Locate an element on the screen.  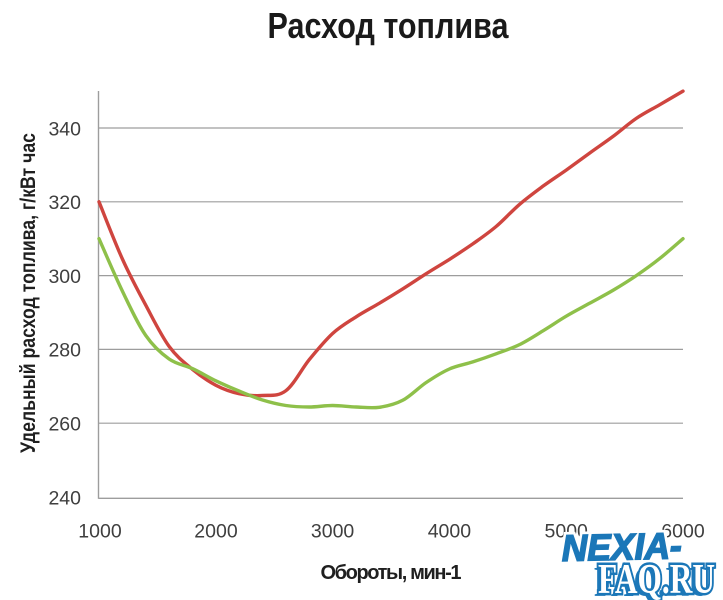
svg-text: 340 is located at coordinates (64, 129).